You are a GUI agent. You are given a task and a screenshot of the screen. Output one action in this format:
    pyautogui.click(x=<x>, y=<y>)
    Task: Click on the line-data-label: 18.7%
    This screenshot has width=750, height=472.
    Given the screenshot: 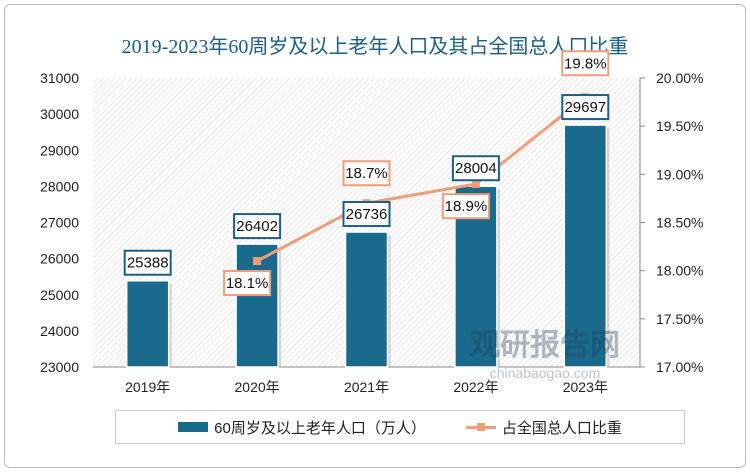 What is the action you would take?
    pyautogui.click(x=366, y=173)
    